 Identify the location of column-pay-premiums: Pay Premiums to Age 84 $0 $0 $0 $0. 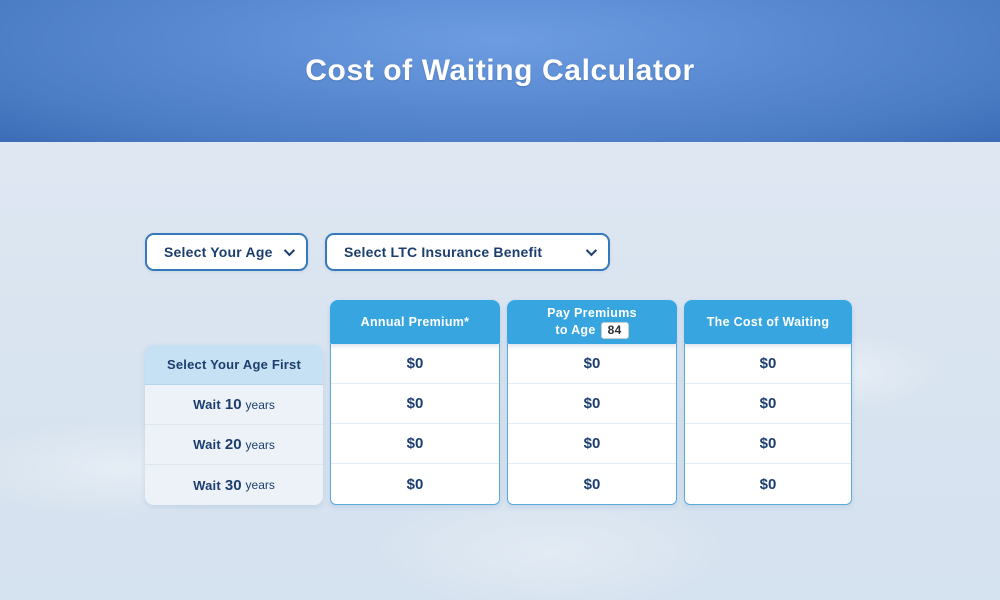
(592, 402).